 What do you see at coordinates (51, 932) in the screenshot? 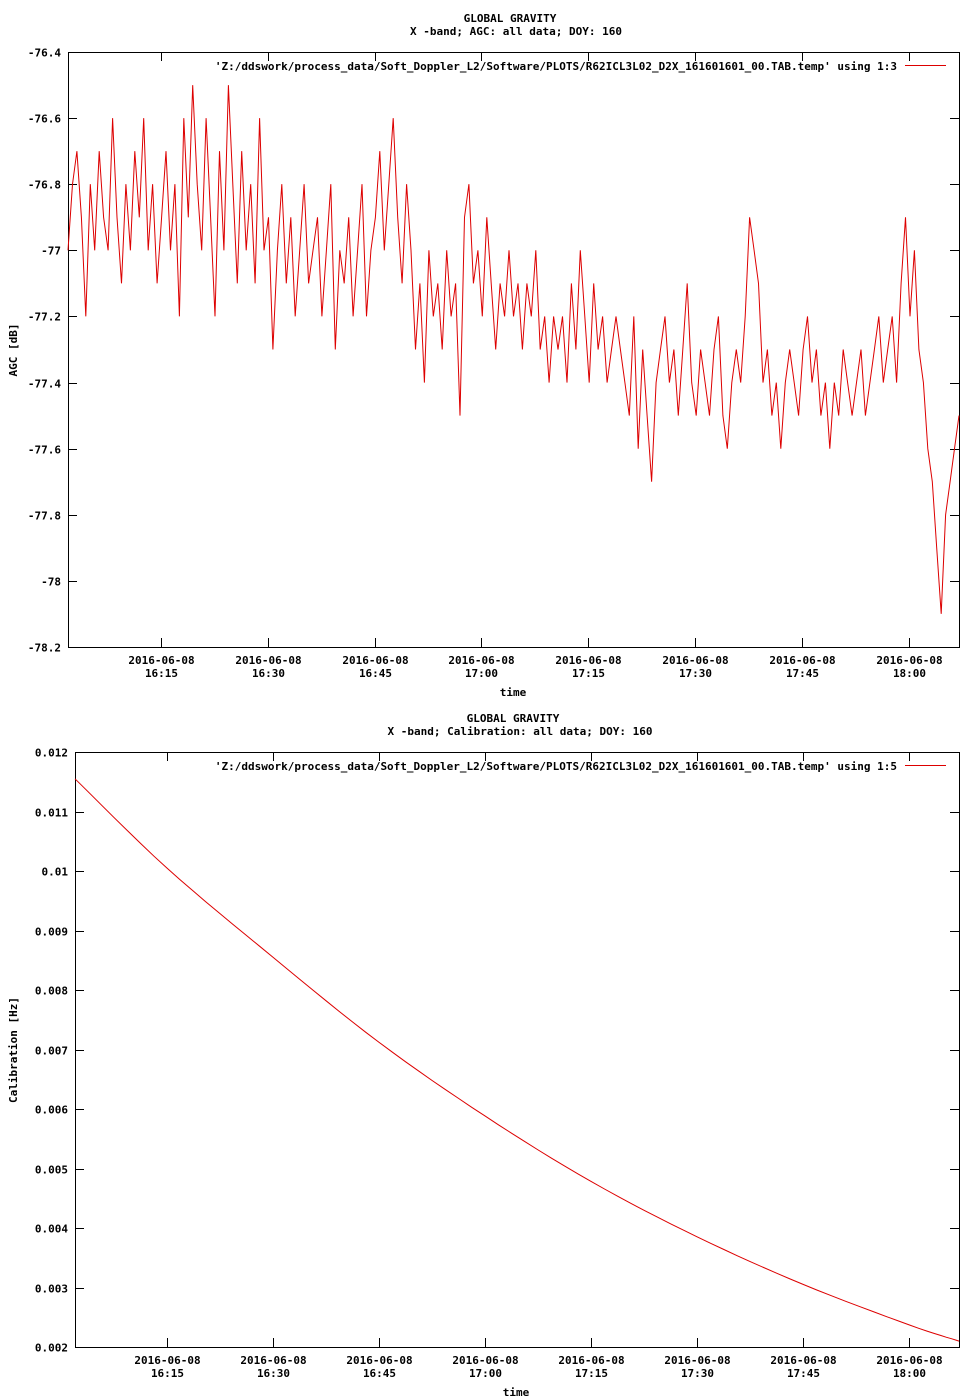
I see `y-tick-label: 0.009` at bounding box center [51, 932].